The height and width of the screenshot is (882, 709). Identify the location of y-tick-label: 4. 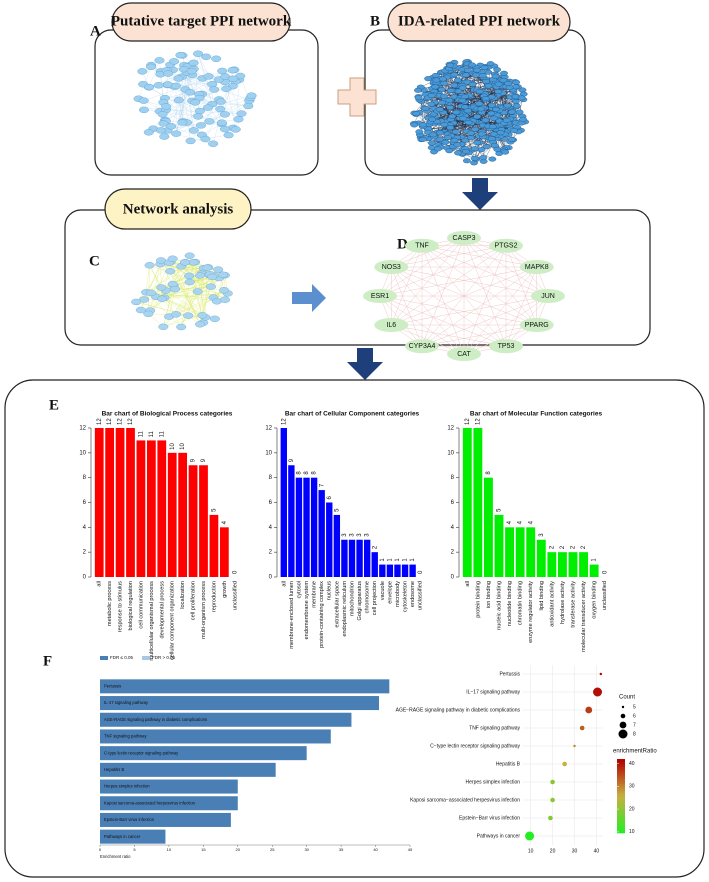
(85, 528).